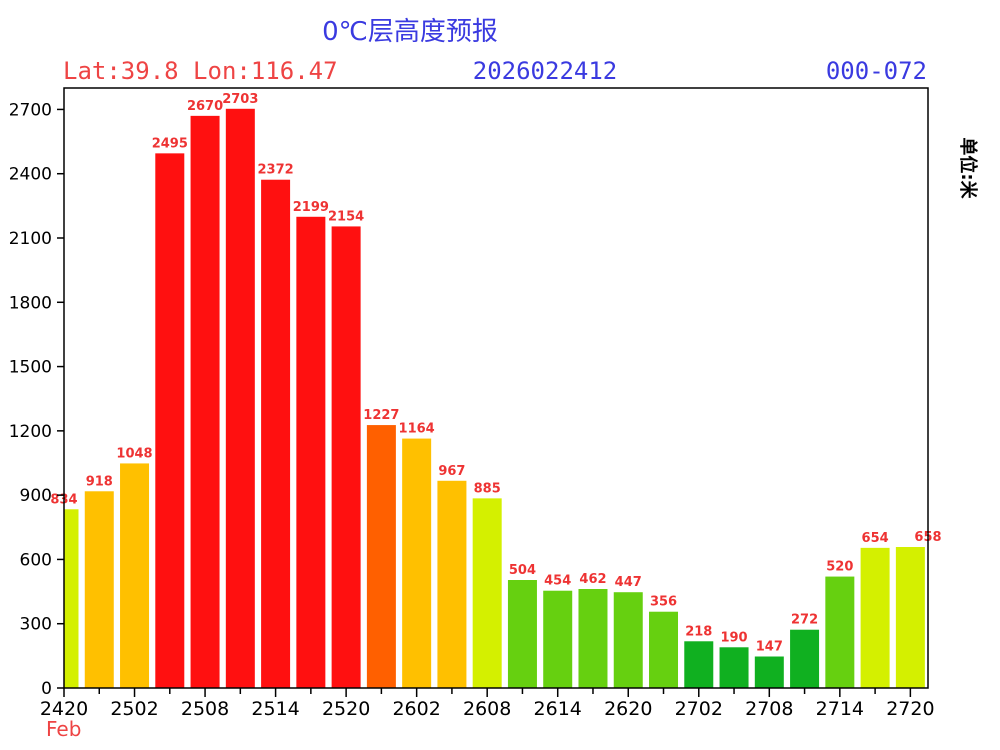 The width and height of the screenshot is (1000, 750). I want to click on value-label: 2154, so click(346, 216).